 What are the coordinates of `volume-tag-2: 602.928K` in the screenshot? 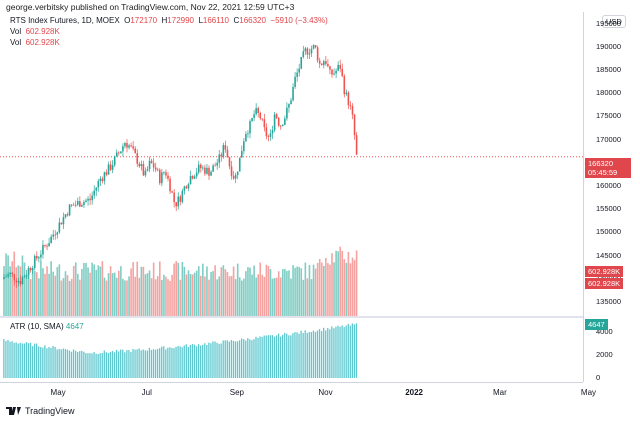 It's located at (604, 283).